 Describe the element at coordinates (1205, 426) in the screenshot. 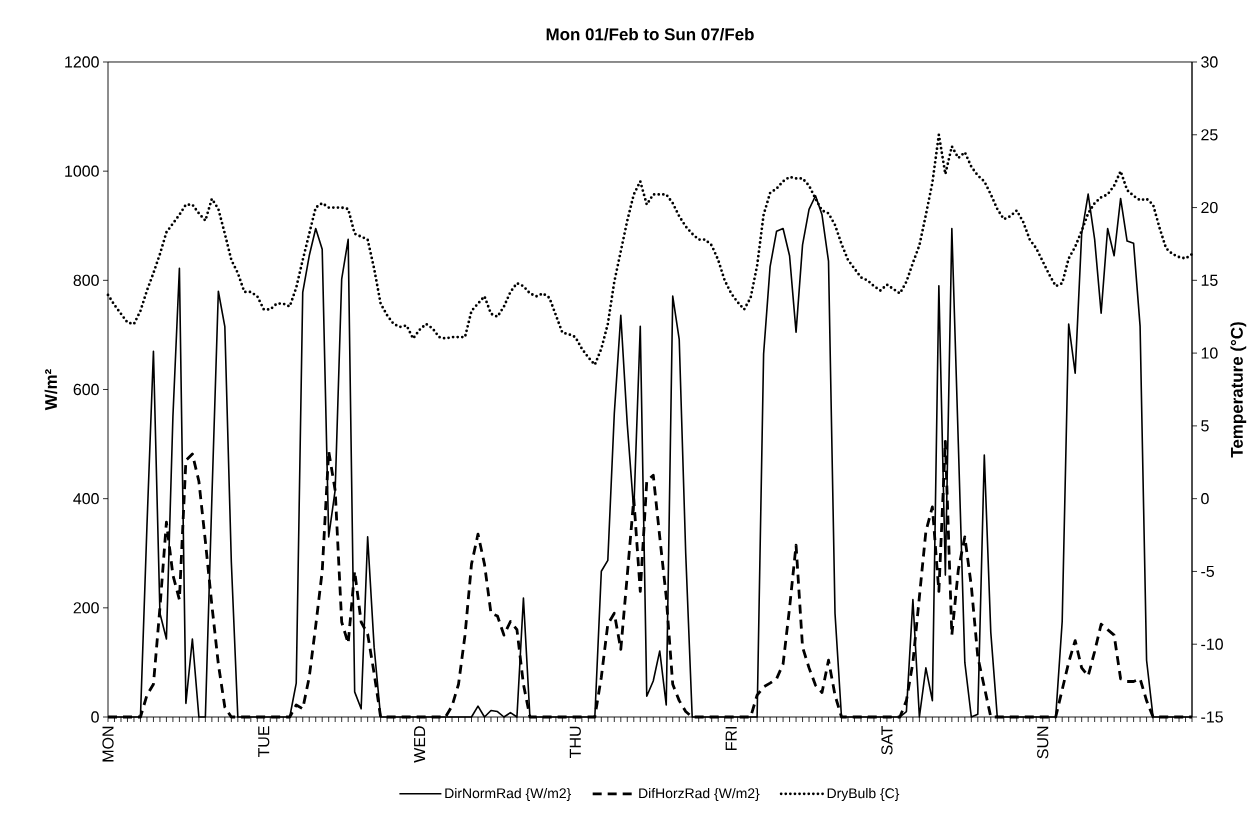

I see `y2-tick-label: 5` at that location.